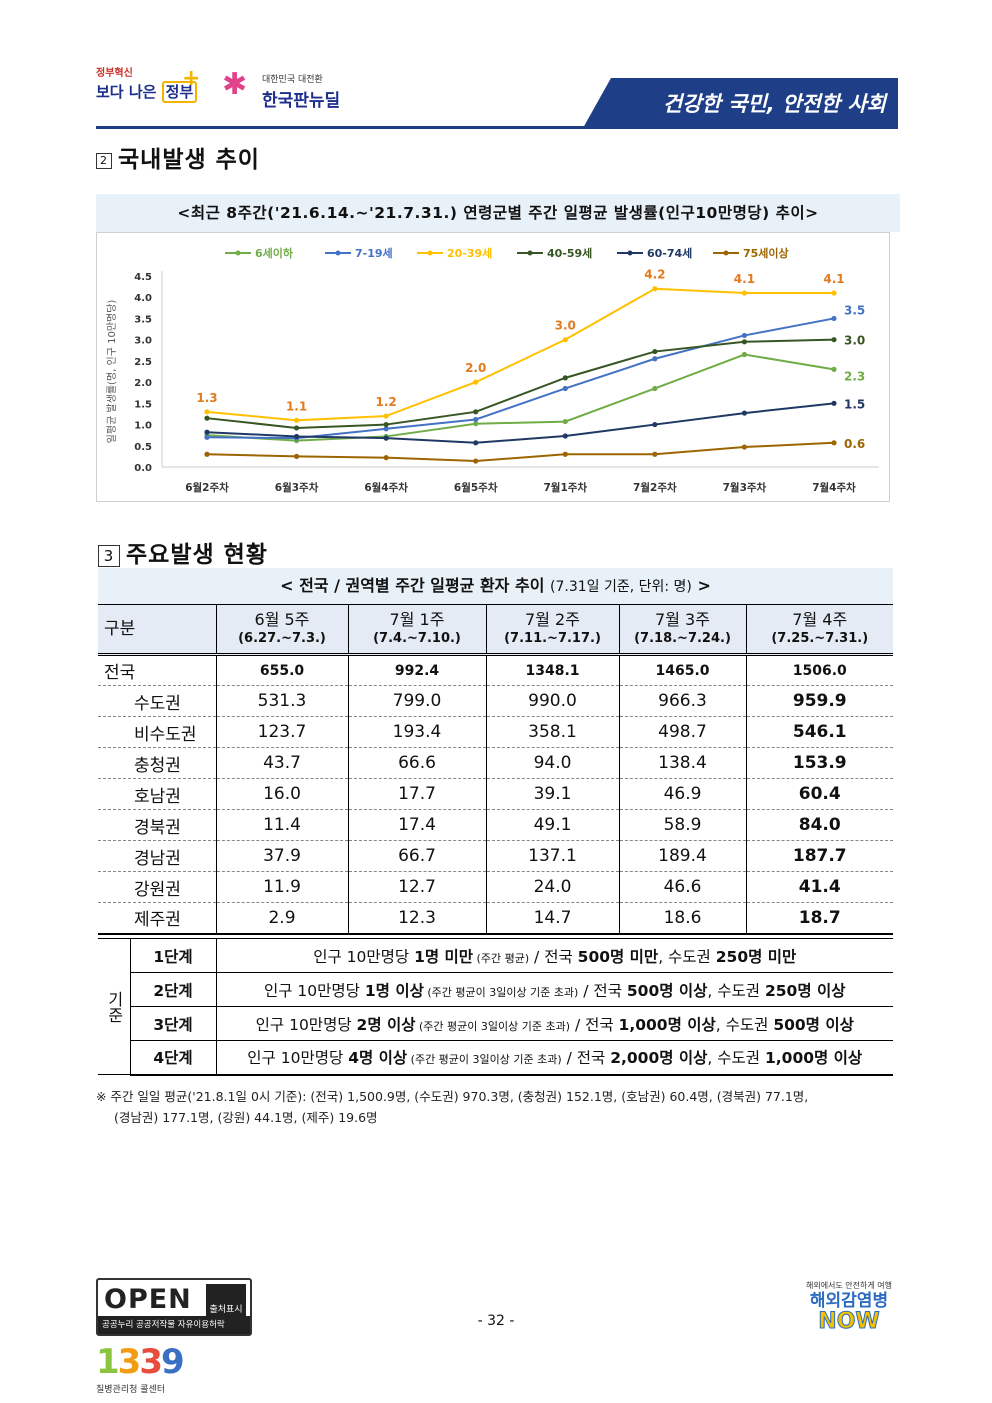 Image resolution: width=992 pixels, height=1403 pixels. What do you see at coordinates (114, 1006) in the screenshot?
I see `criteria-label: 기준` at bounding box center [114, 1006].